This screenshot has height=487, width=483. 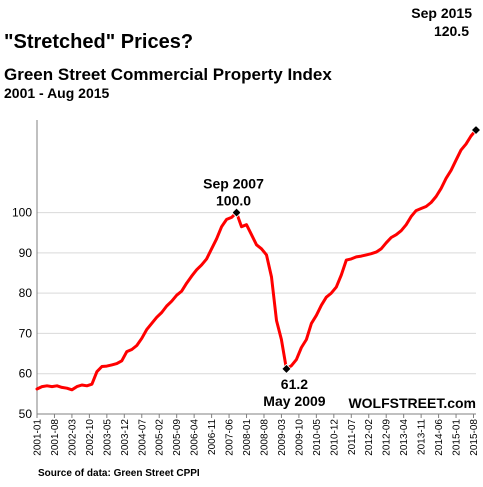 What do you see at coordinates (119, 473) in the screenshot?
I see `source-note: Source of data: Green Street CPPI` at bounding box center [119, 473].